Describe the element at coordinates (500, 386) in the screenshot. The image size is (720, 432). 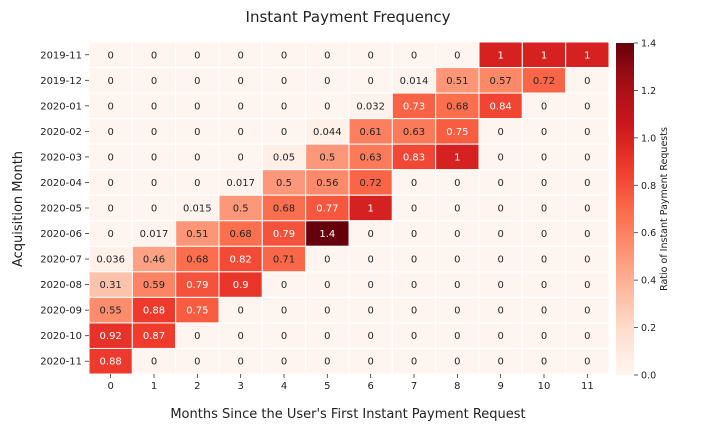
I see `x-tick-label: 9` at that location.